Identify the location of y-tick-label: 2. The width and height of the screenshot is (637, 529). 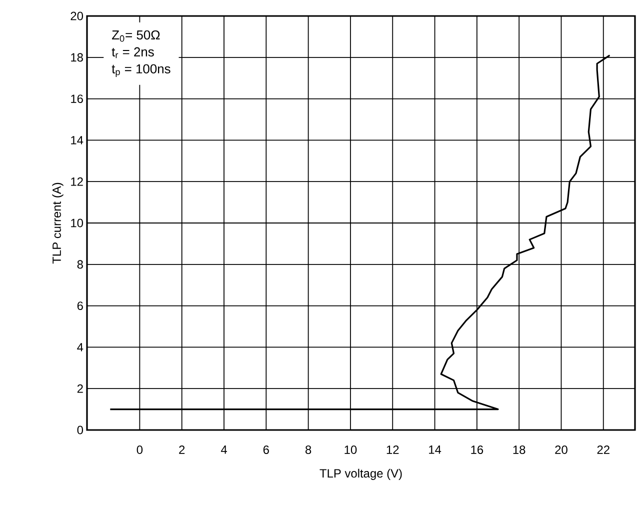
(80, 388).